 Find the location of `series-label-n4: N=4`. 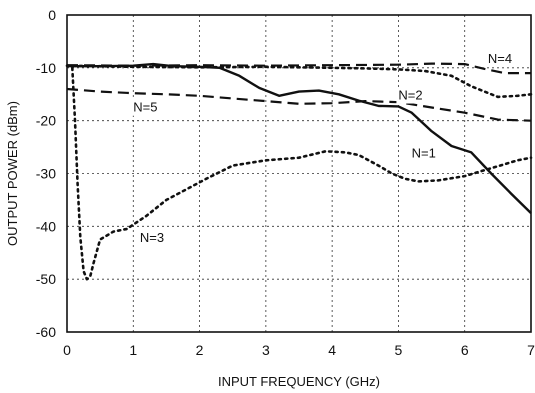

series-label-n4: N=4 is located at coordinates (500, 58).